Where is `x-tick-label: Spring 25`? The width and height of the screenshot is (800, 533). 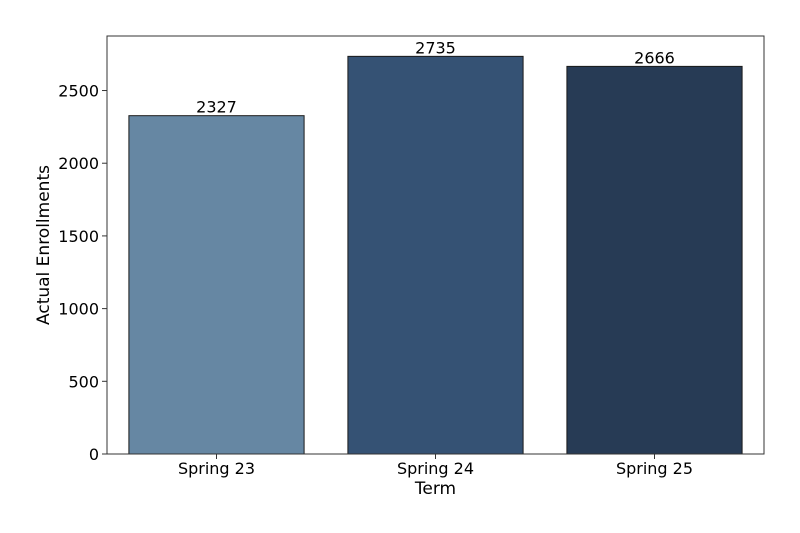
x-tick-label: Spring 25 is located at coordinates (654, 468).